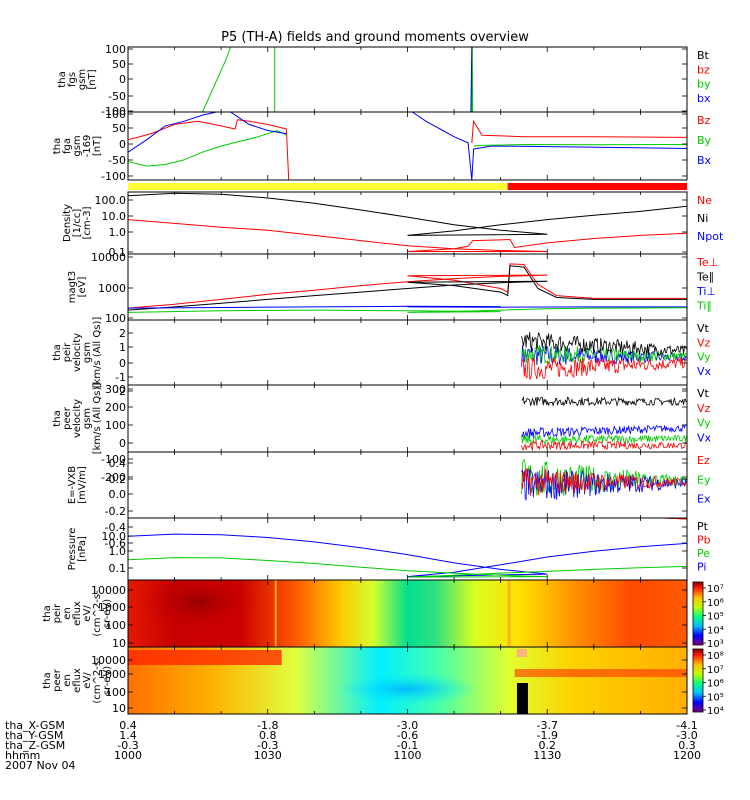 This screenshot has width=750, height=800. I want to click on y-tick-label: 1.0, so click(118, 232).